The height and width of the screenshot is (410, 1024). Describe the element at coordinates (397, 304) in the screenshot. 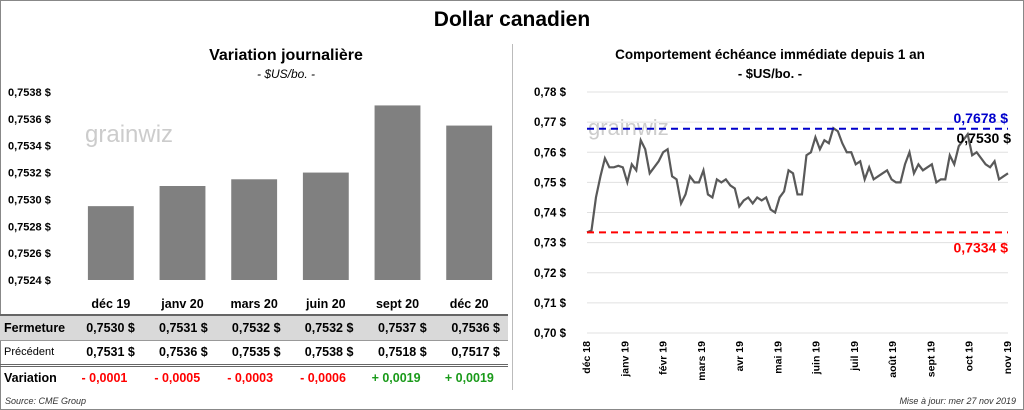

I see `x-tick-label: sept 20` at that location.